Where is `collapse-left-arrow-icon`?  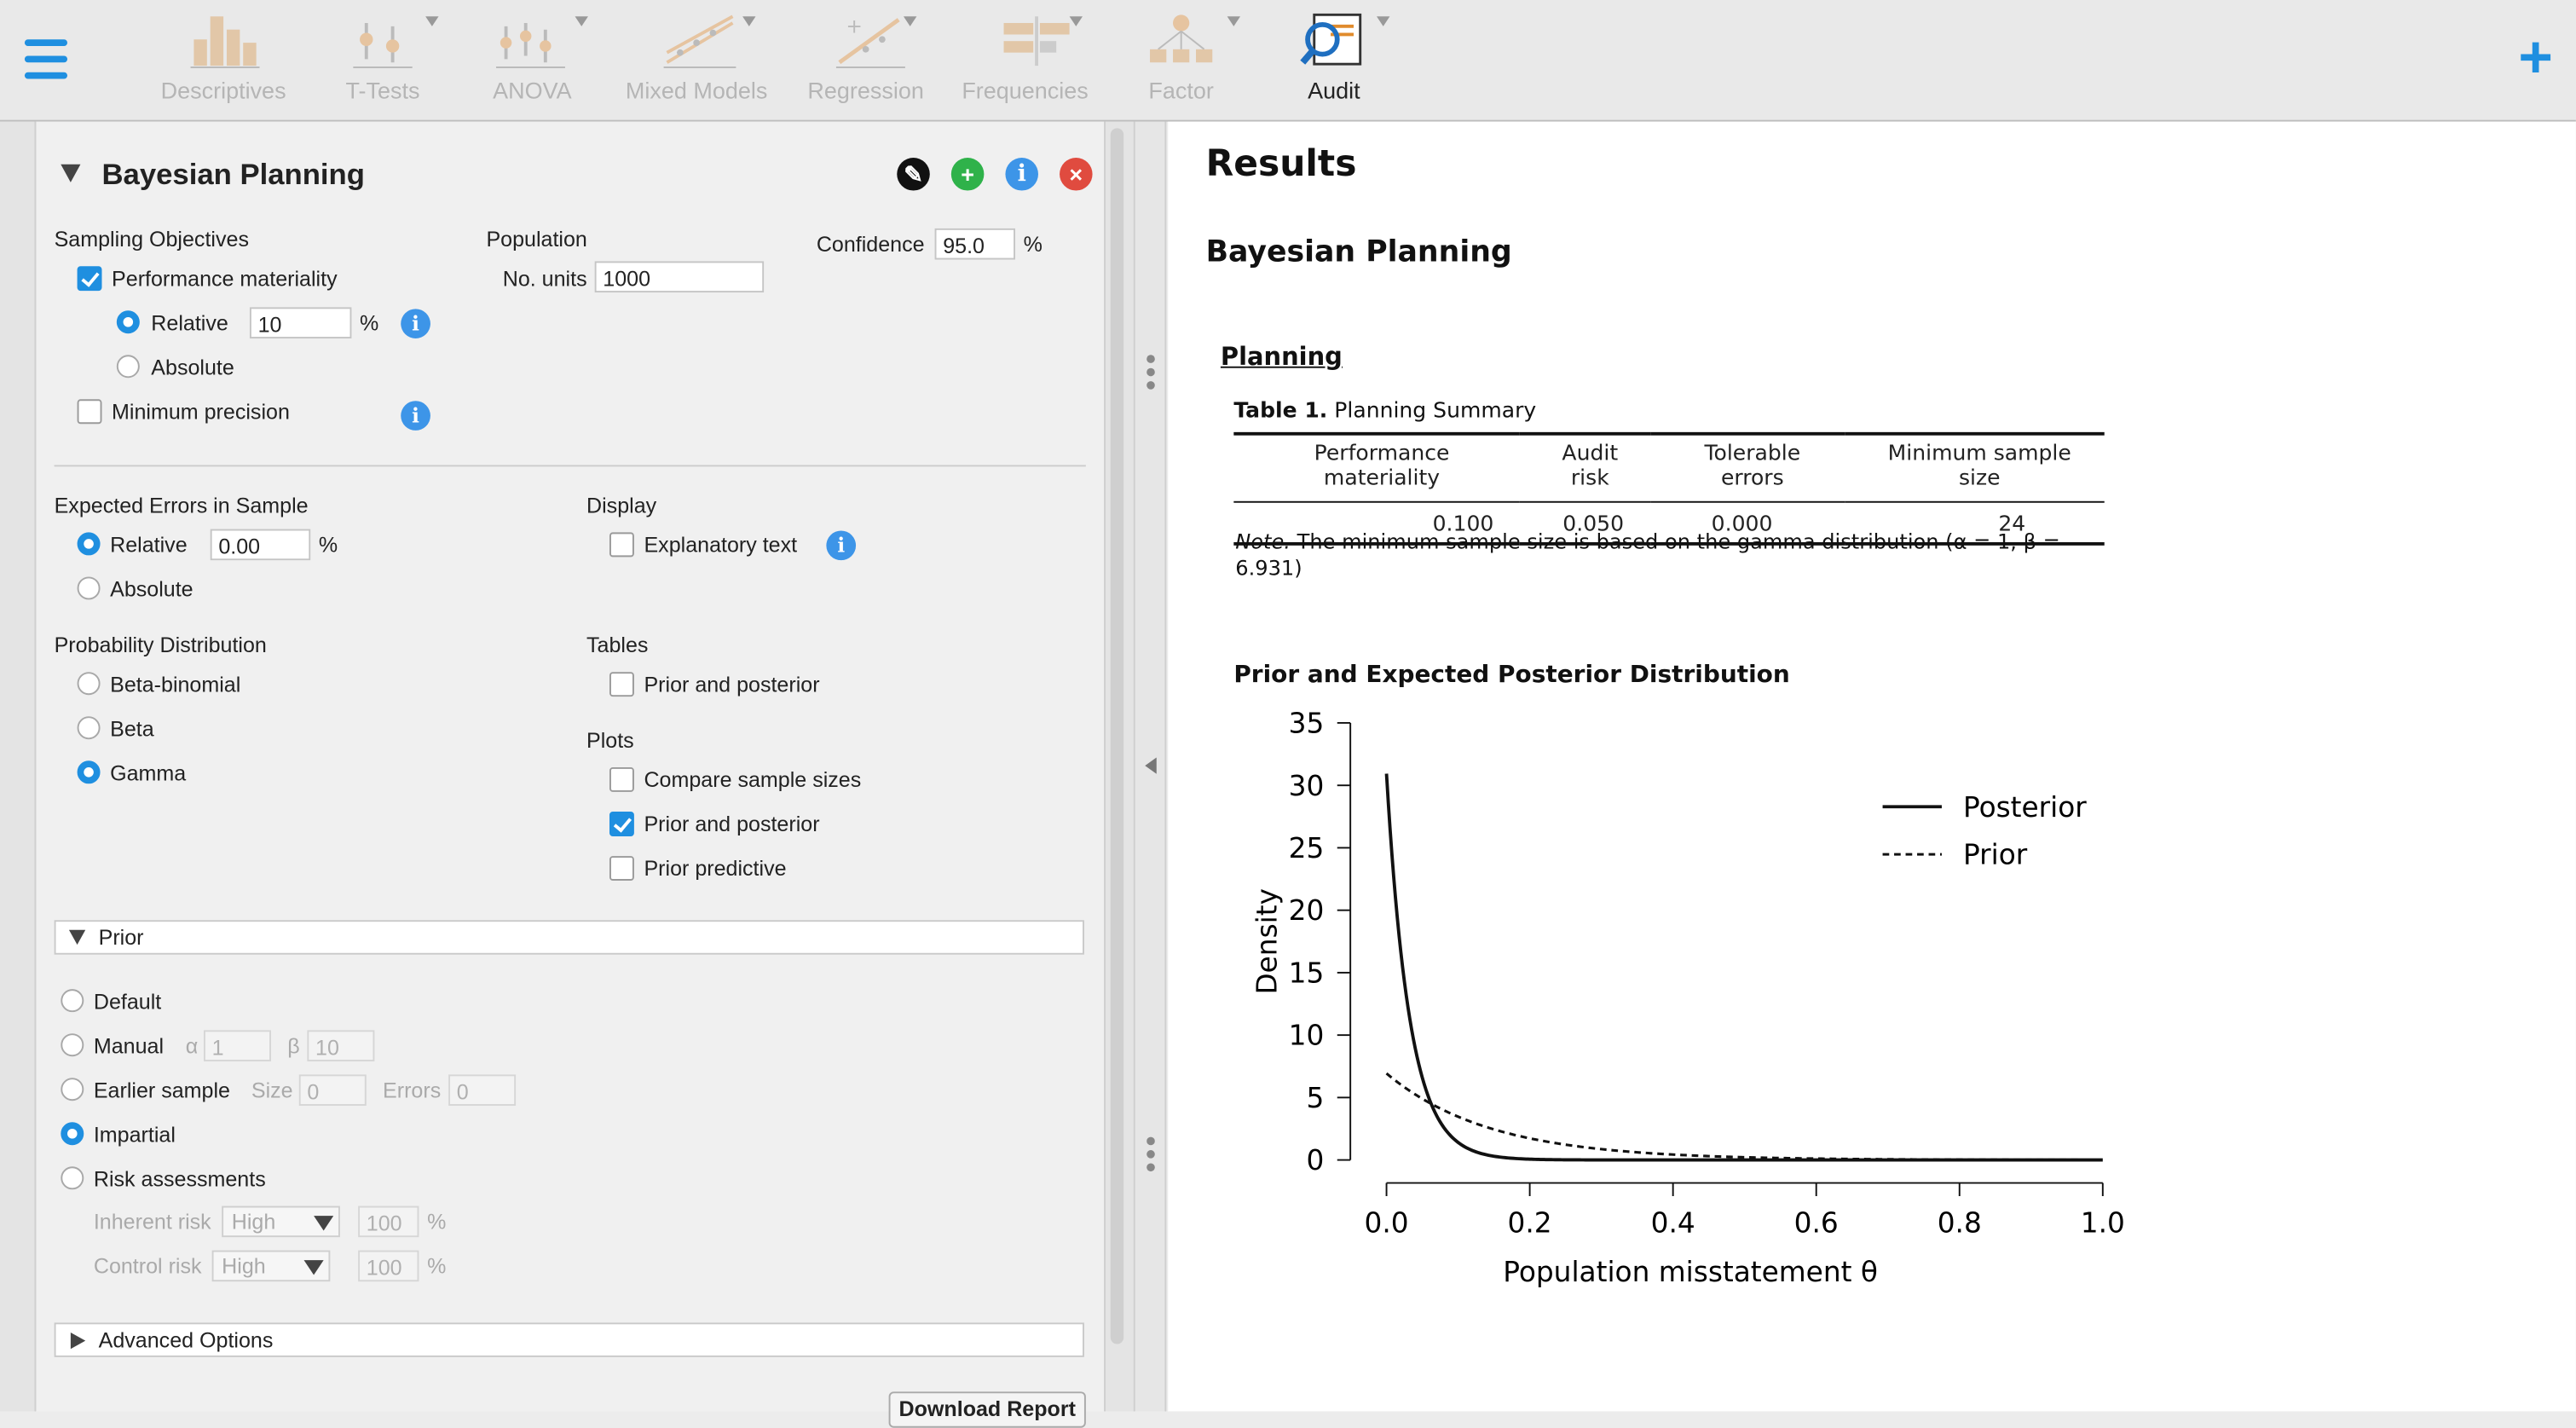 collapse-left-arrow-icon is located at coordinates (1151, 765).